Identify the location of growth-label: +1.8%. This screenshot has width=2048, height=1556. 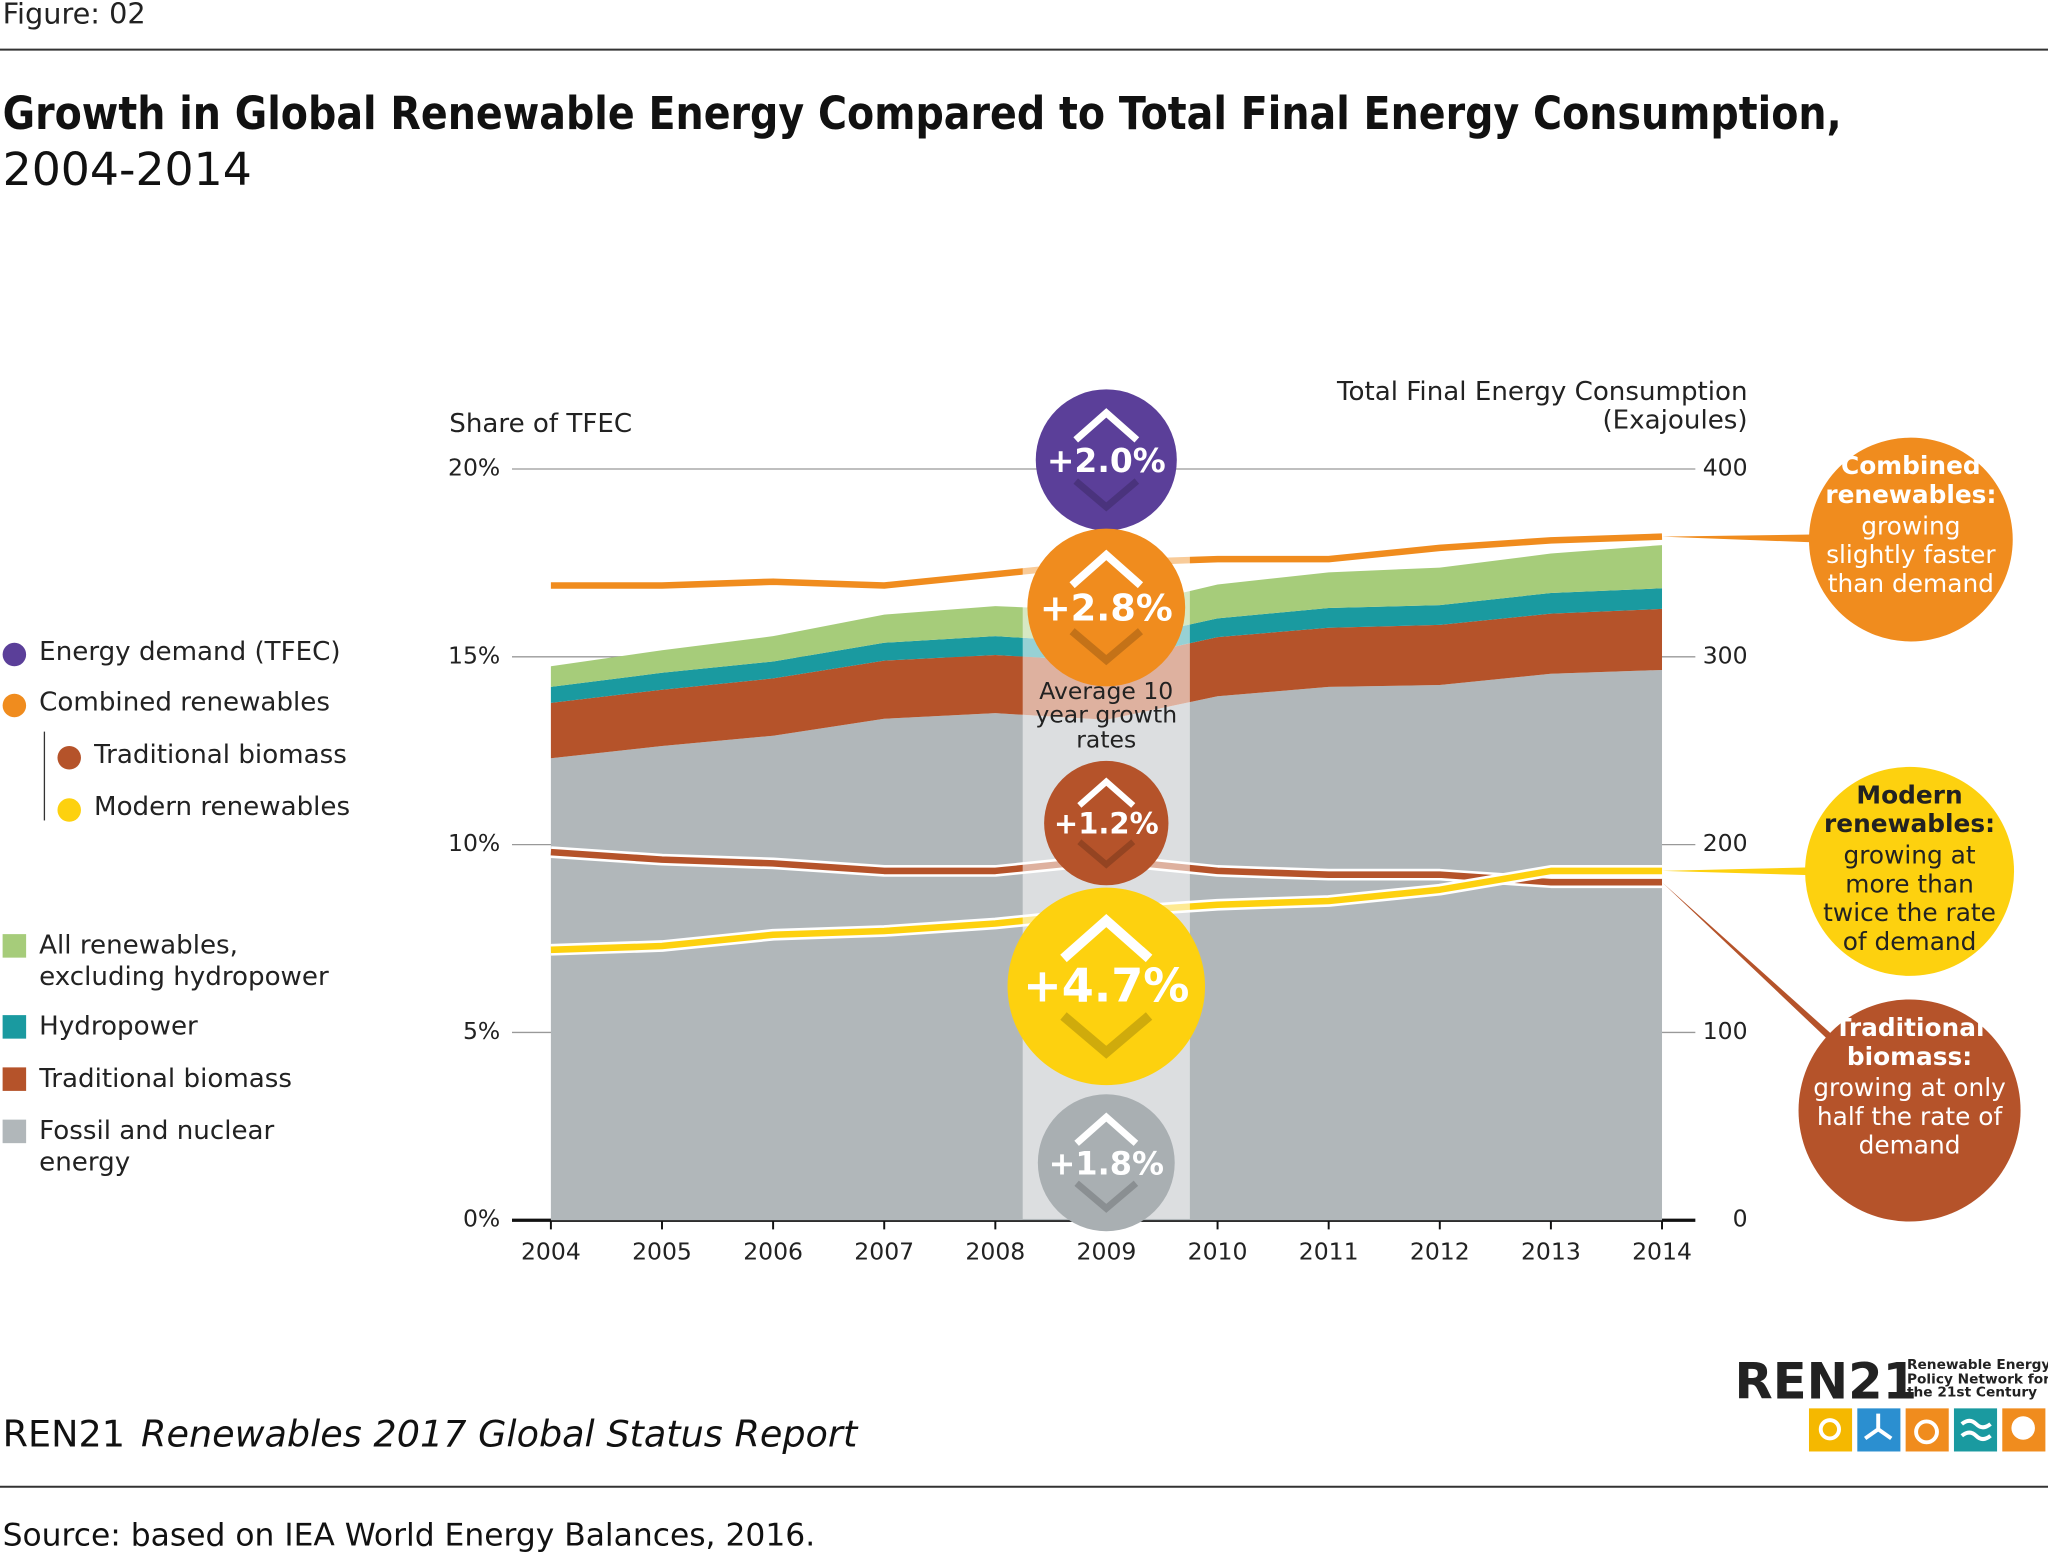
(1106, 1163).